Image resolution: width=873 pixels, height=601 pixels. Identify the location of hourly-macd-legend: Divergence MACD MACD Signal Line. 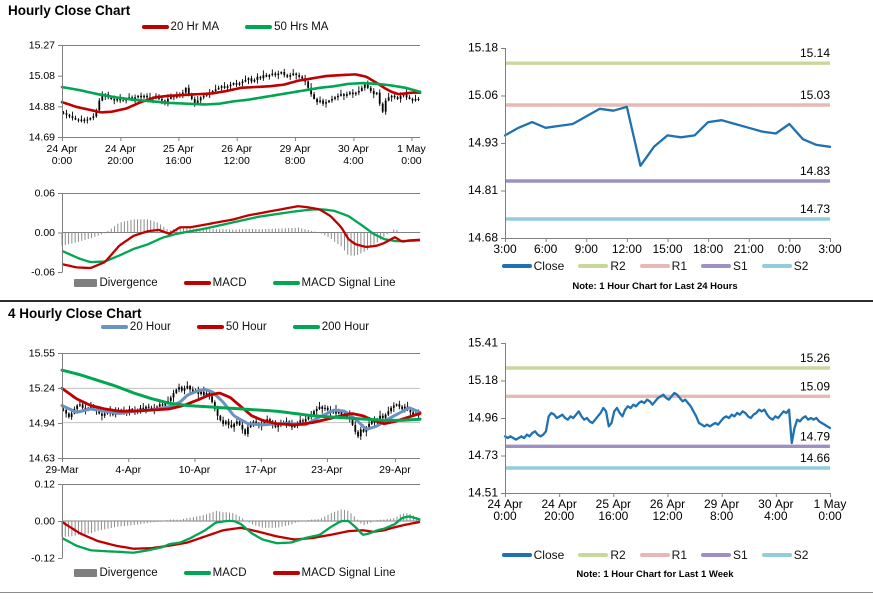
(235, 283).